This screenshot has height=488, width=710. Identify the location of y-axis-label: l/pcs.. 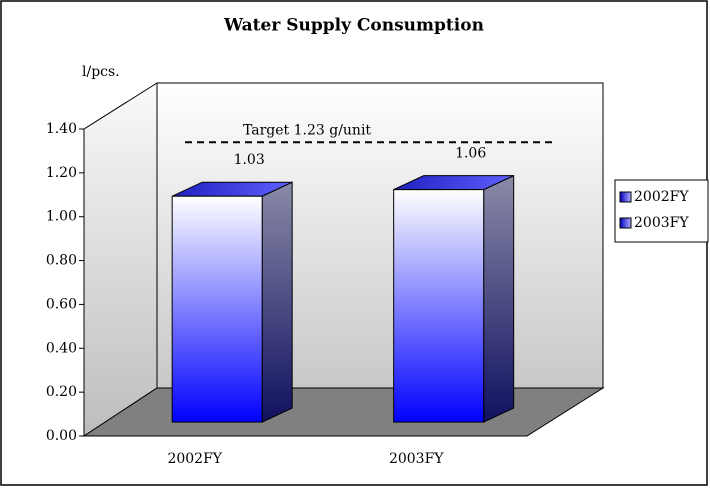
(101, 72).